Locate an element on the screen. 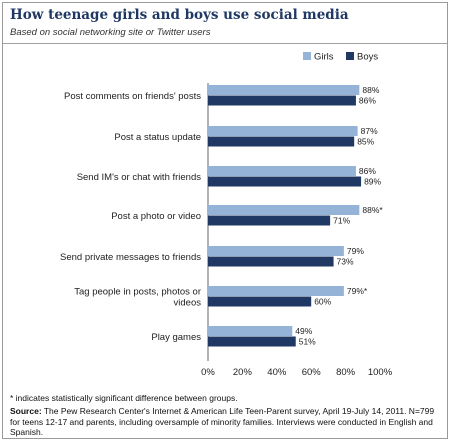  category-label: Post a photo or video is located at coordinates (156, 216).